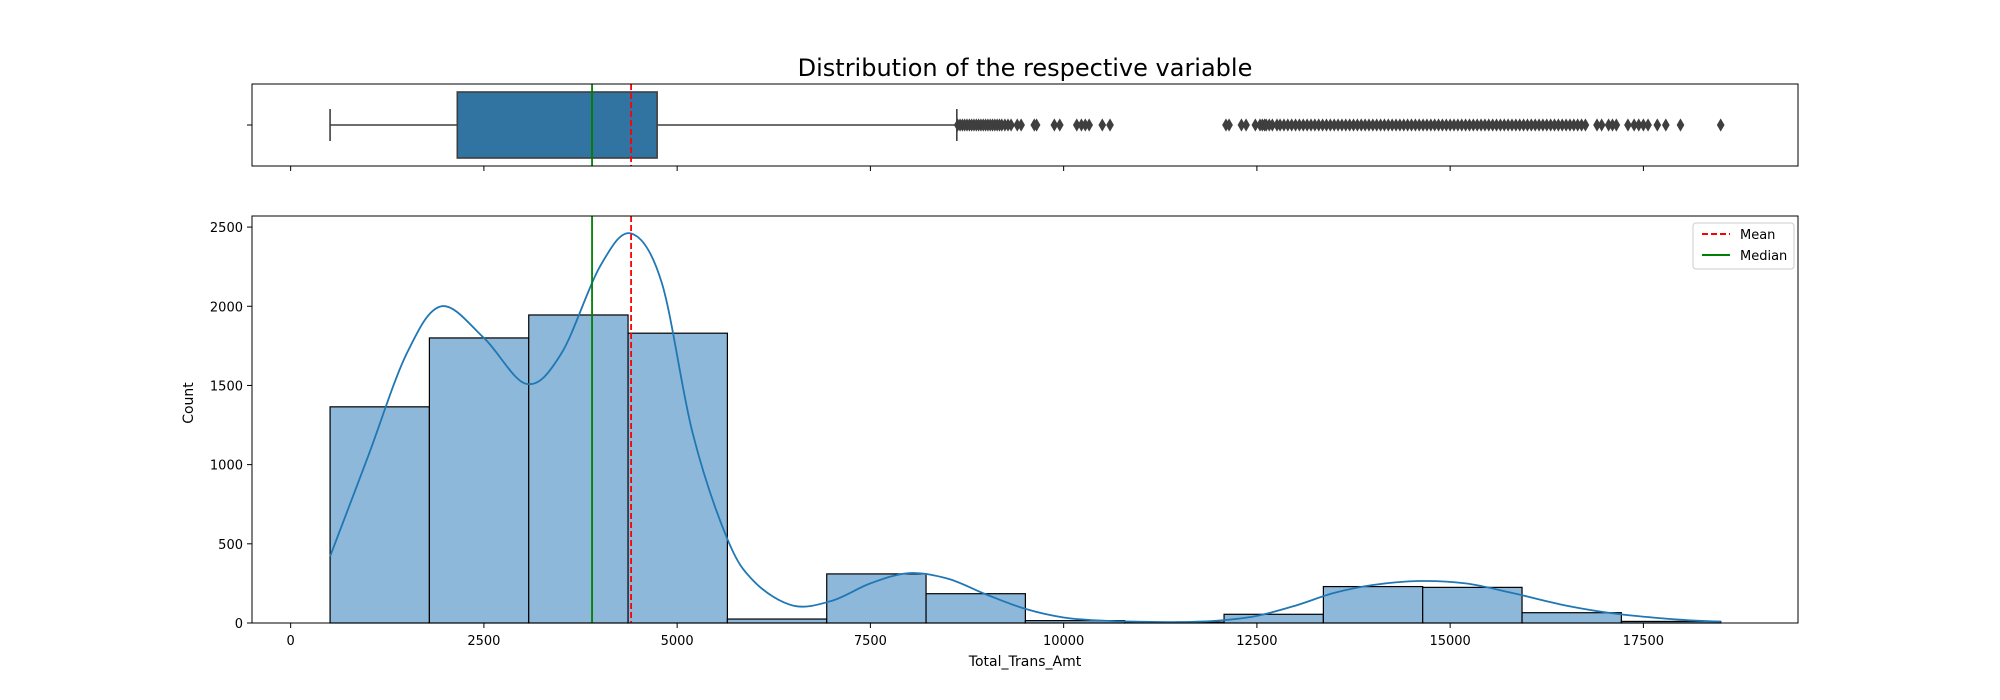 The height and width of the screenshot is (700, 2000). What do you see at coordinates (291, 641) in the screenshot?
I see `x-tick-label: 0` at bounding box center [291, 641].